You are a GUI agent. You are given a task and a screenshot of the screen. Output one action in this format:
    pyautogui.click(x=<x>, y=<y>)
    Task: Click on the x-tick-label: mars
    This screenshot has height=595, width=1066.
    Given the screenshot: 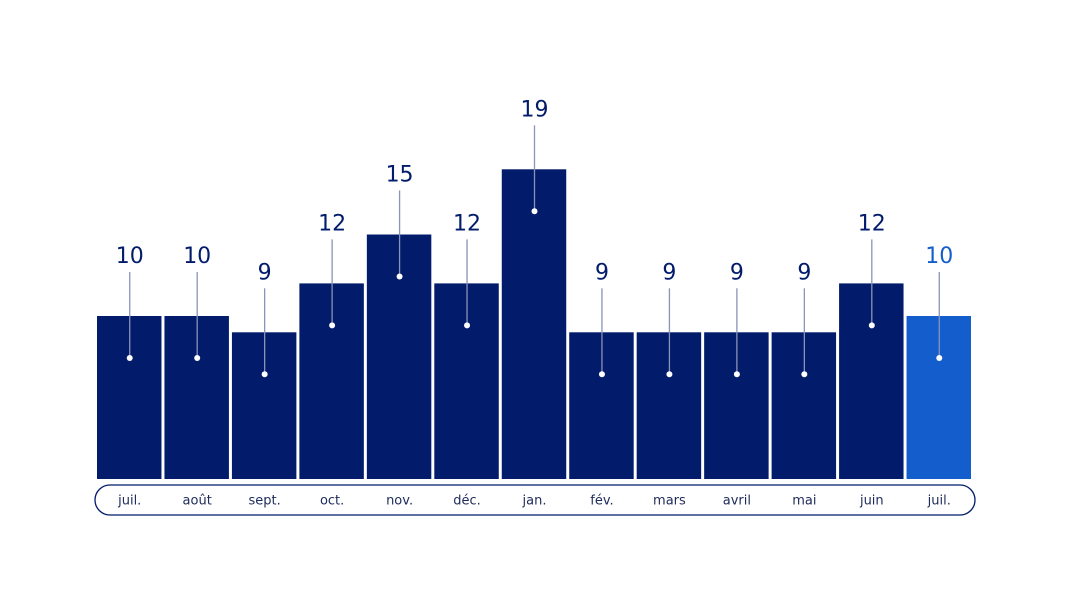 What is the action you would take?
    pyautogui.click(x=669, y=501)
    